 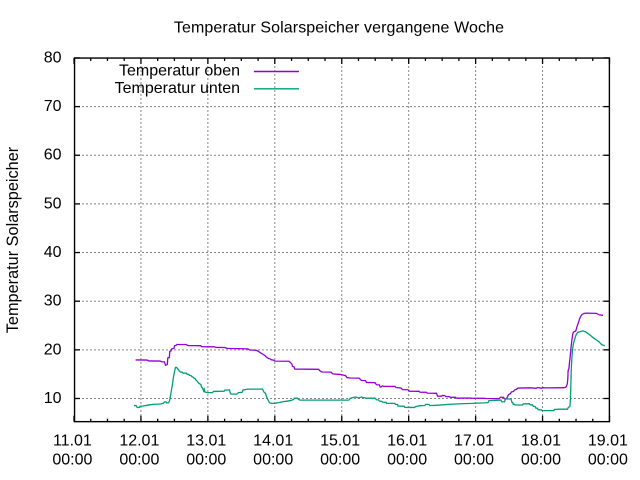 I want to click on svg-text: 60, so click(x=53, y=155).